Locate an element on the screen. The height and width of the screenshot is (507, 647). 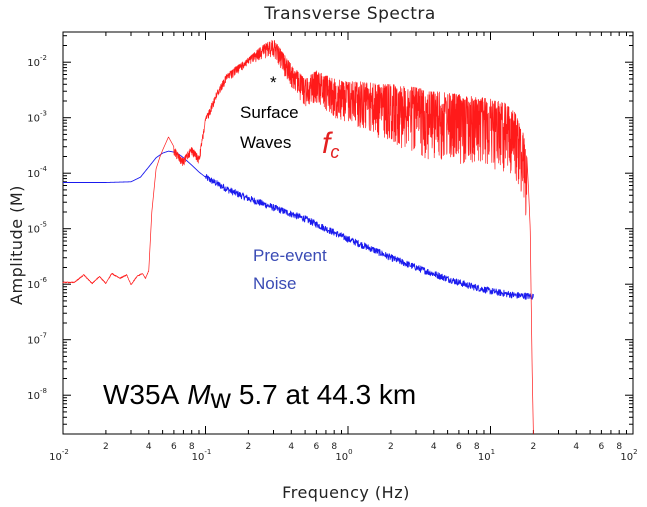
y-tick-label: 10⁻⁸ is located at coordinates (37, 394).